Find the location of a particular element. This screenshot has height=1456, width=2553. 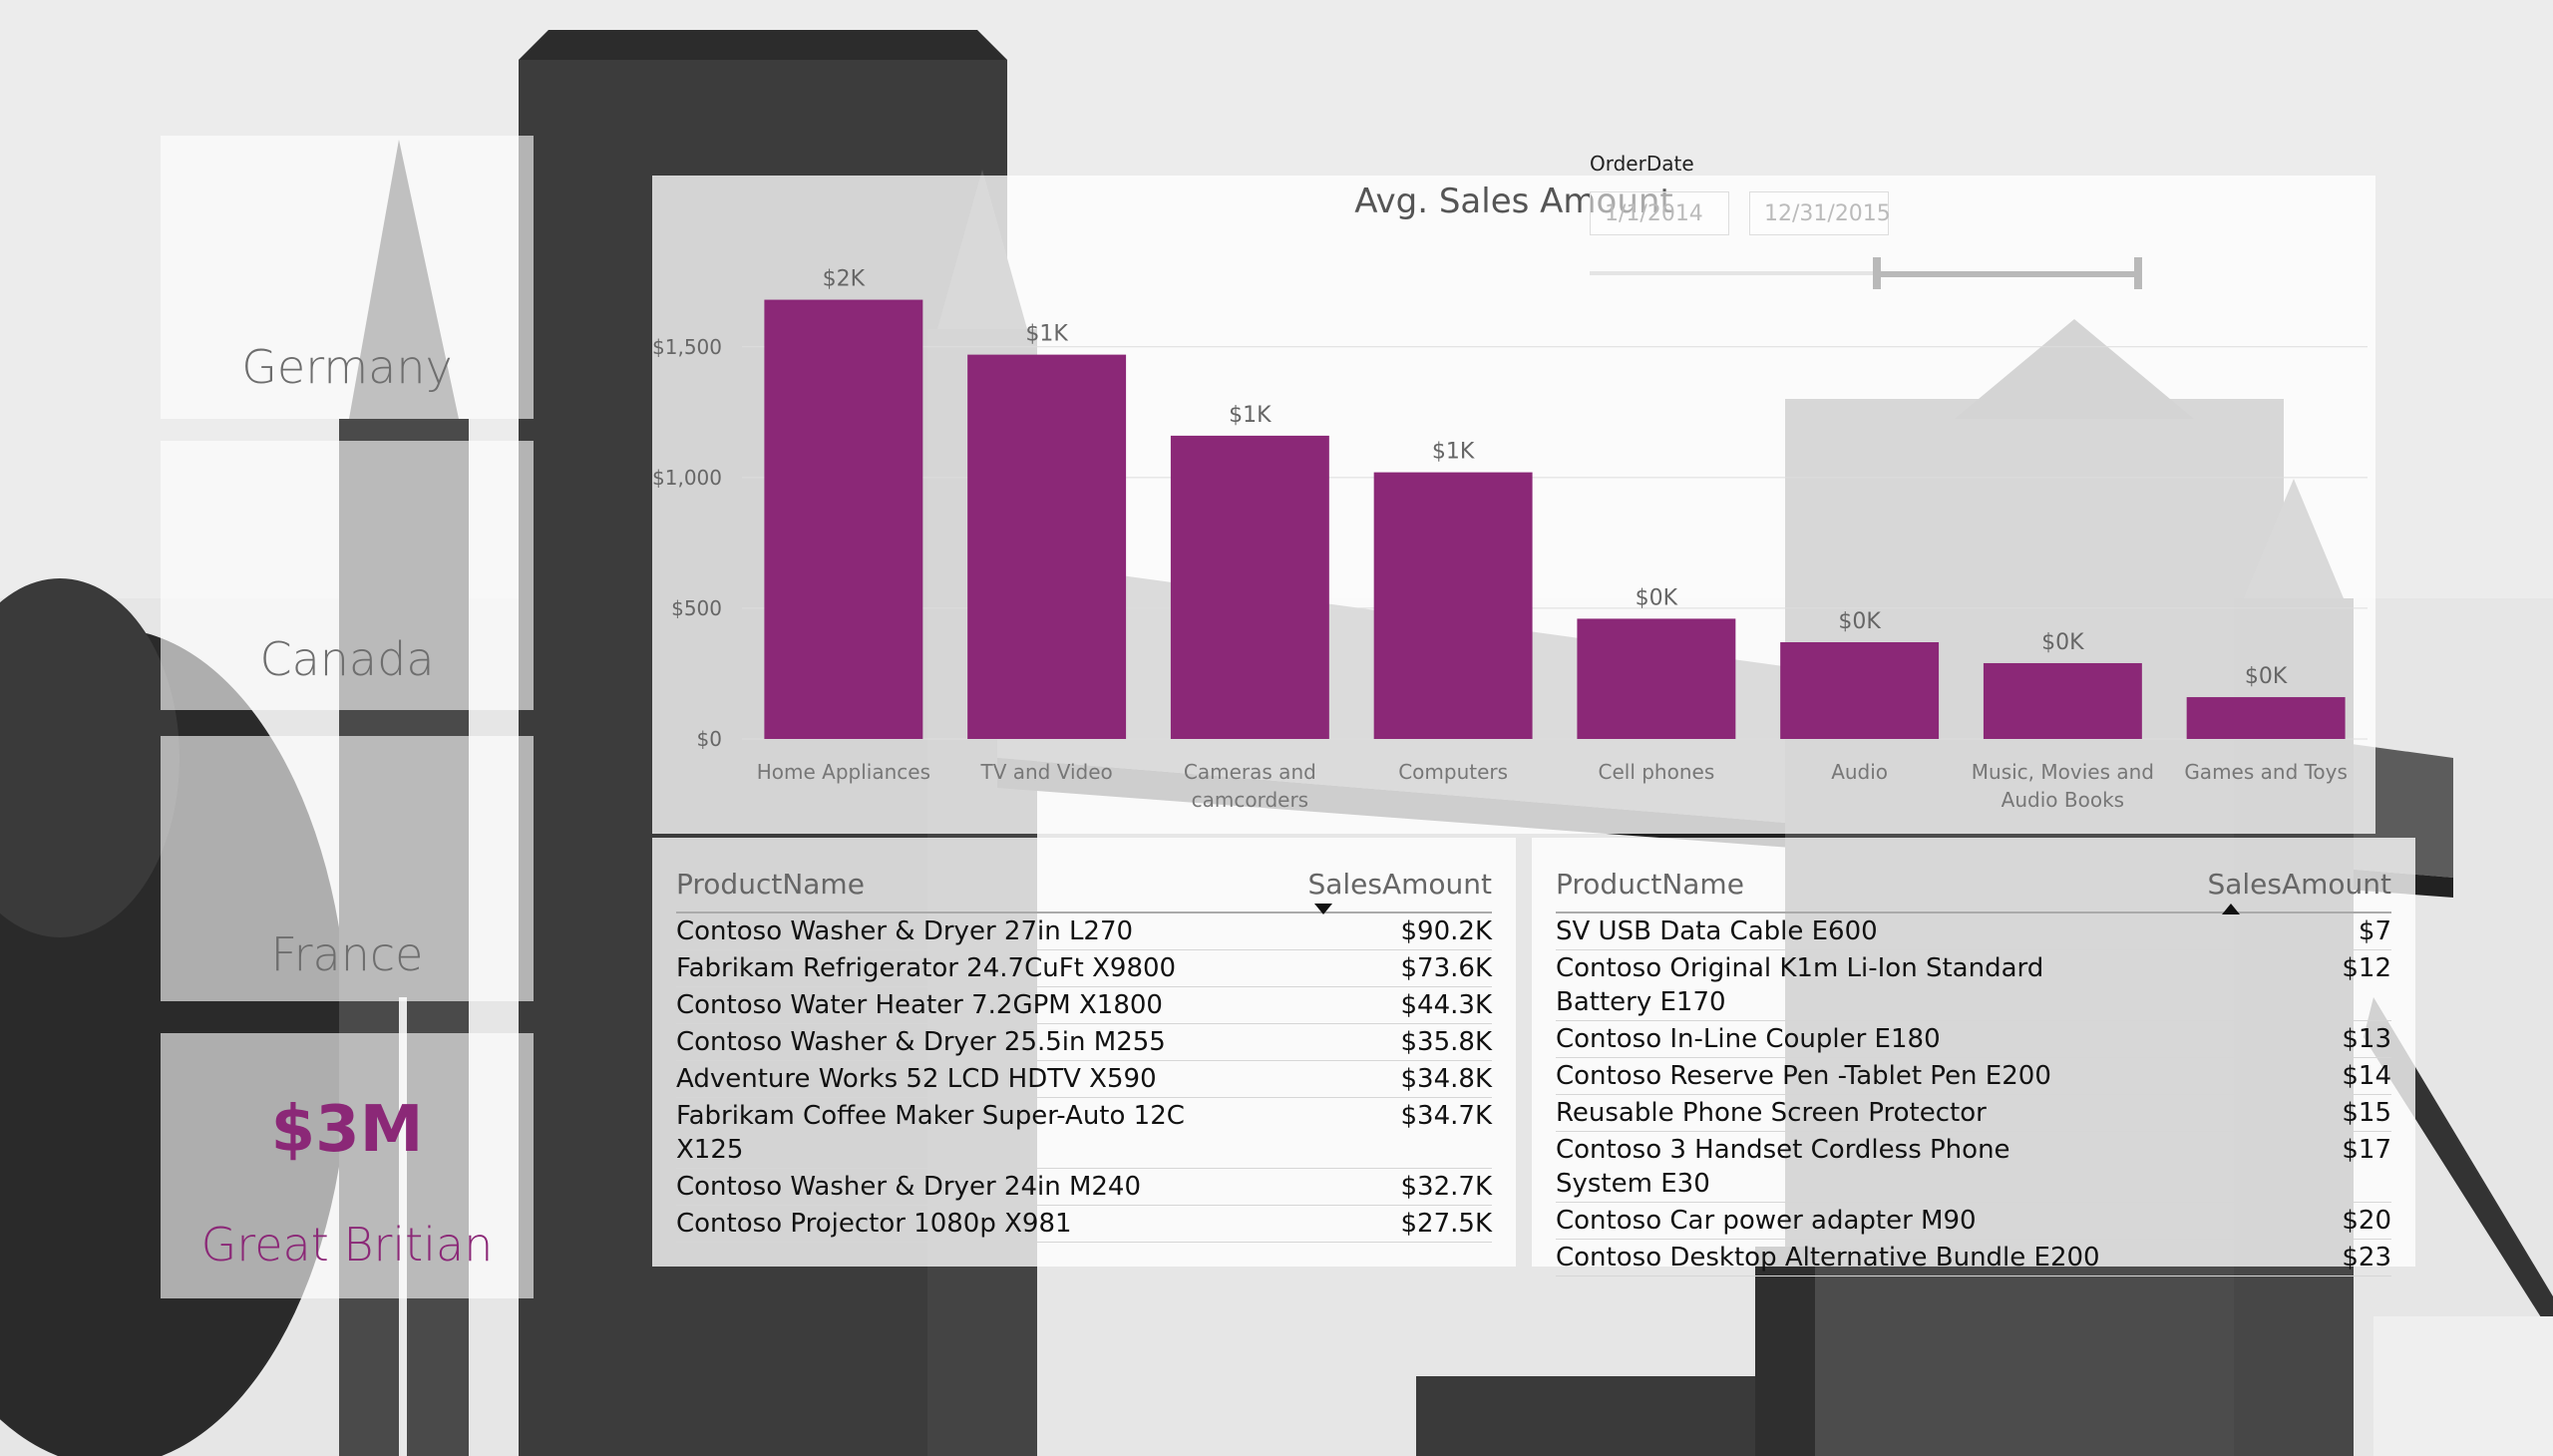

product-name-cell: Contoso Water Heater 7.2GPM X1800 is located at coordinates (920, 1005).